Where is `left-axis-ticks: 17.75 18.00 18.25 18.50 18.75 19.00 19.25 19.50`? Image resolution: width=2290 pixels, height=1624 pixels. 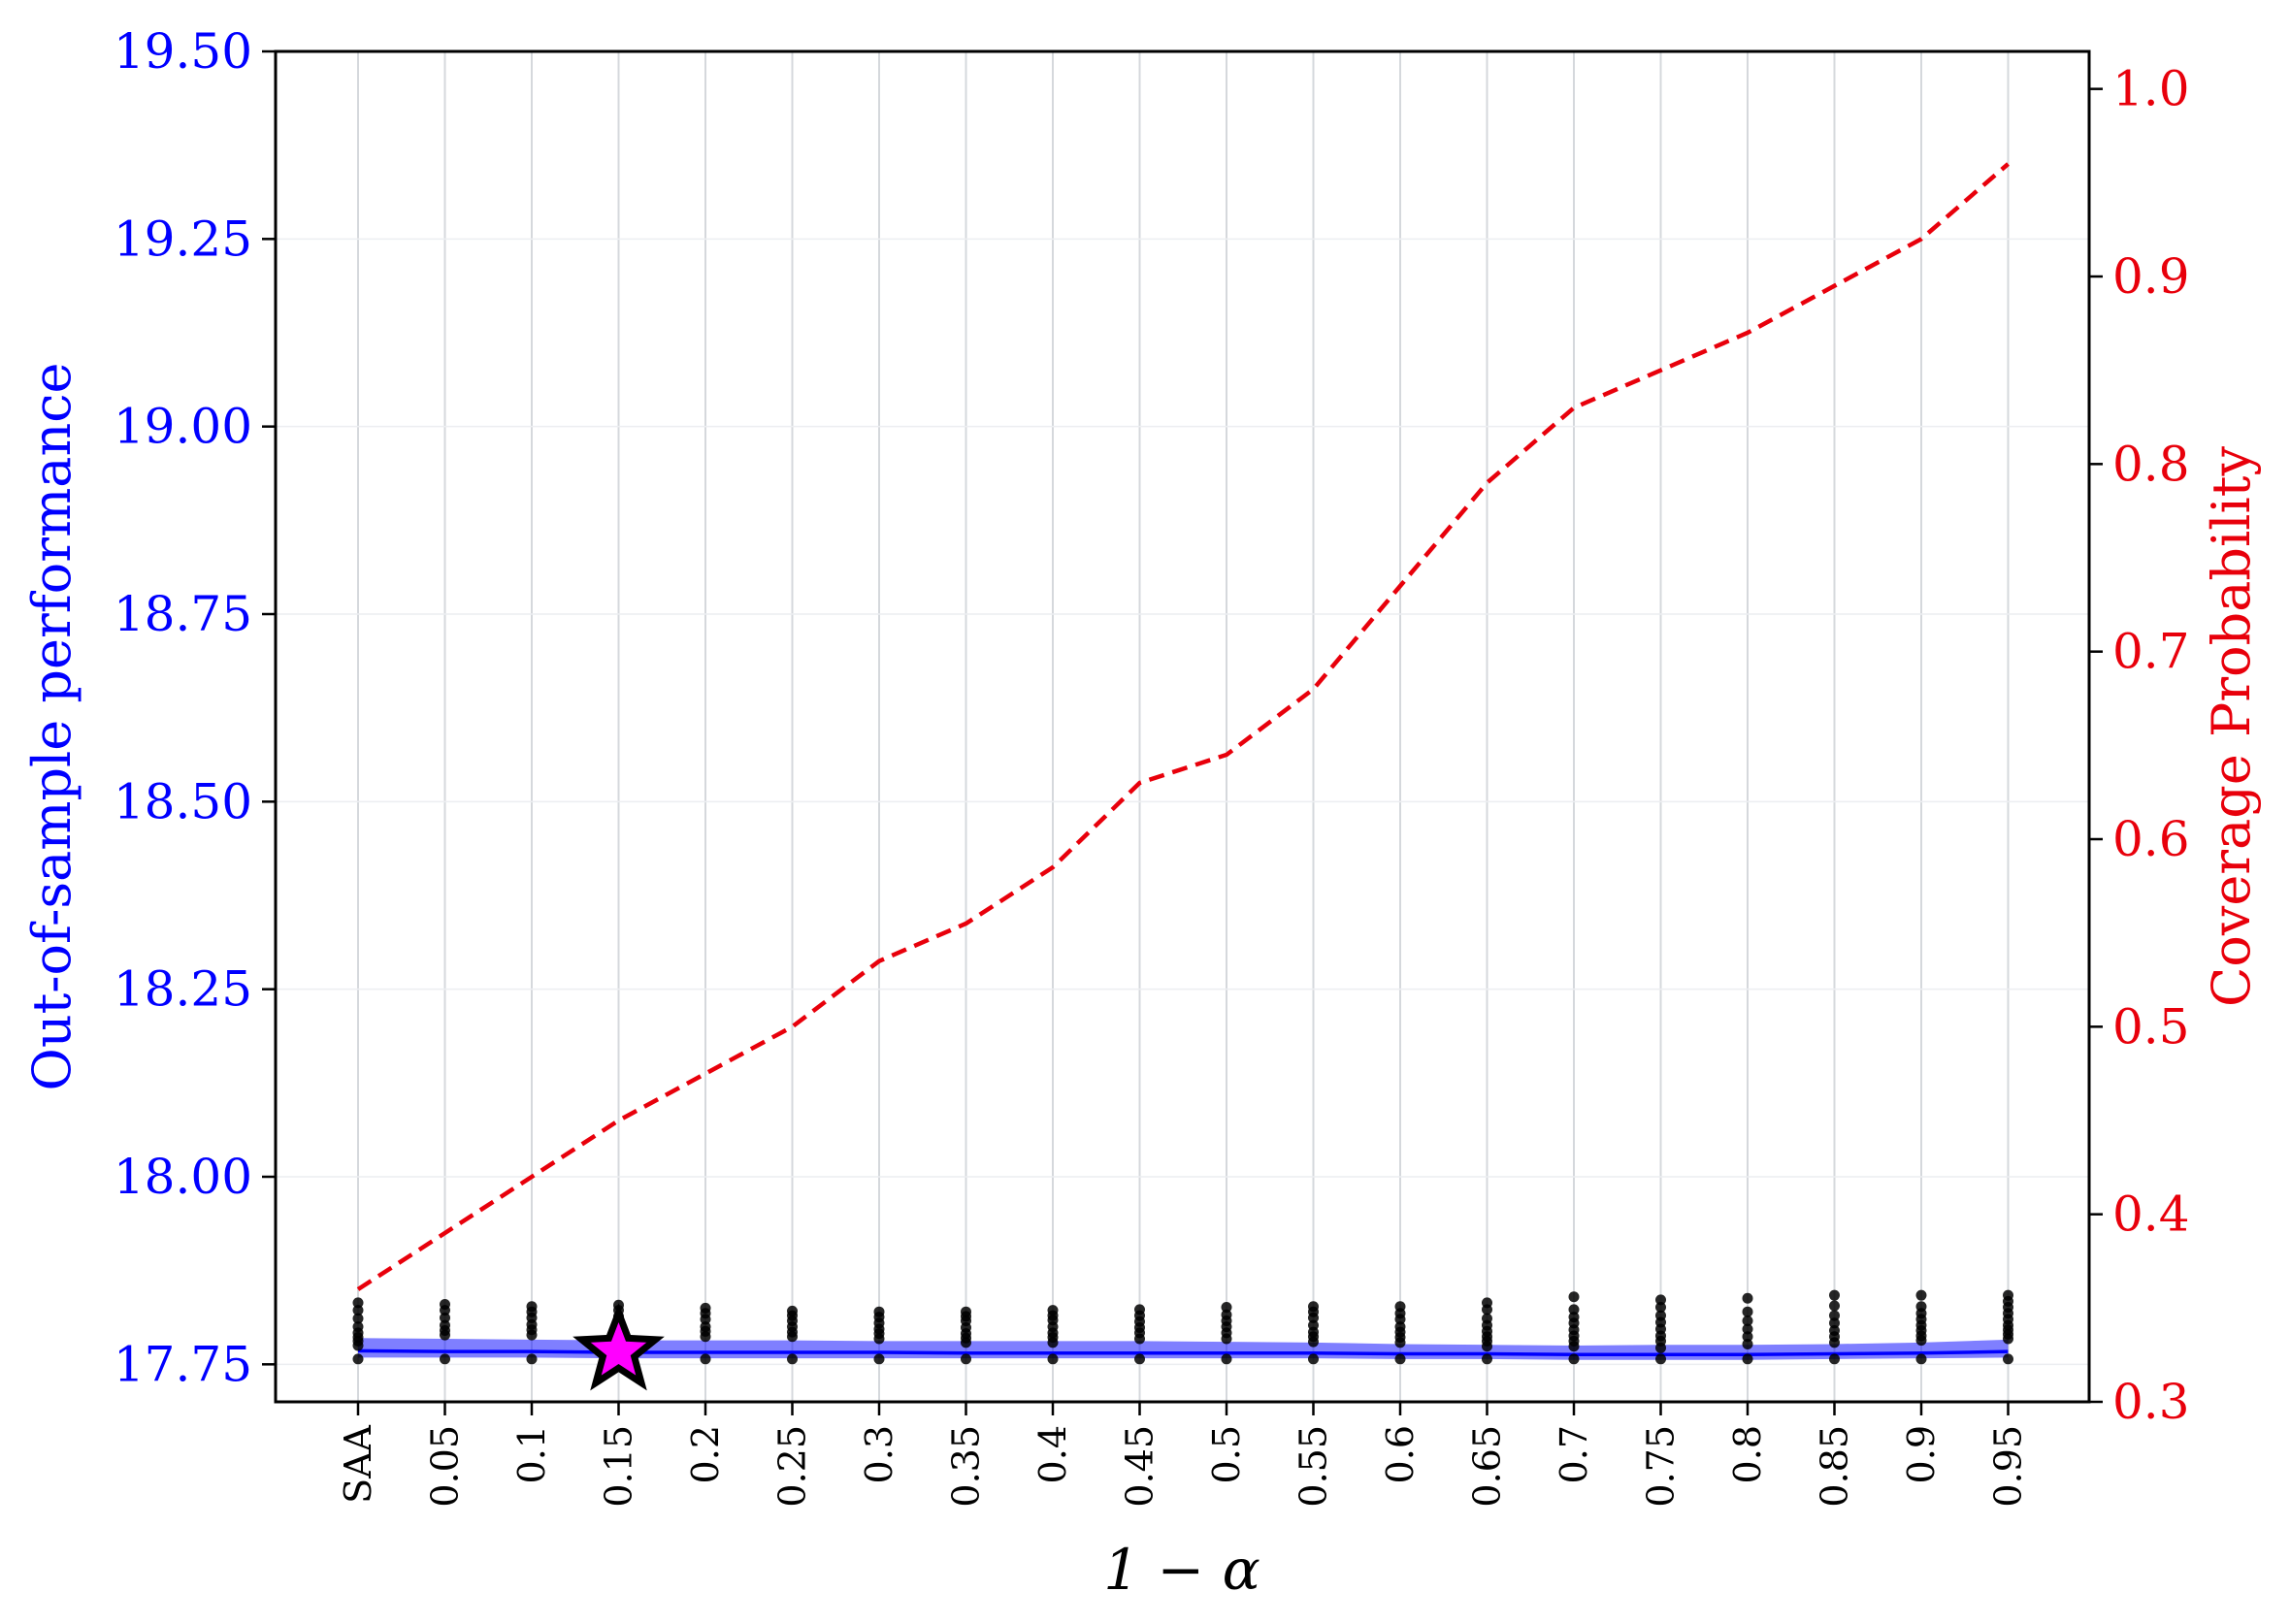
left-axis-ticks: 17.75 18.00 18.25 18.50 18.75 19.00 19.25 19.50 is located at coordinates (195, 707).